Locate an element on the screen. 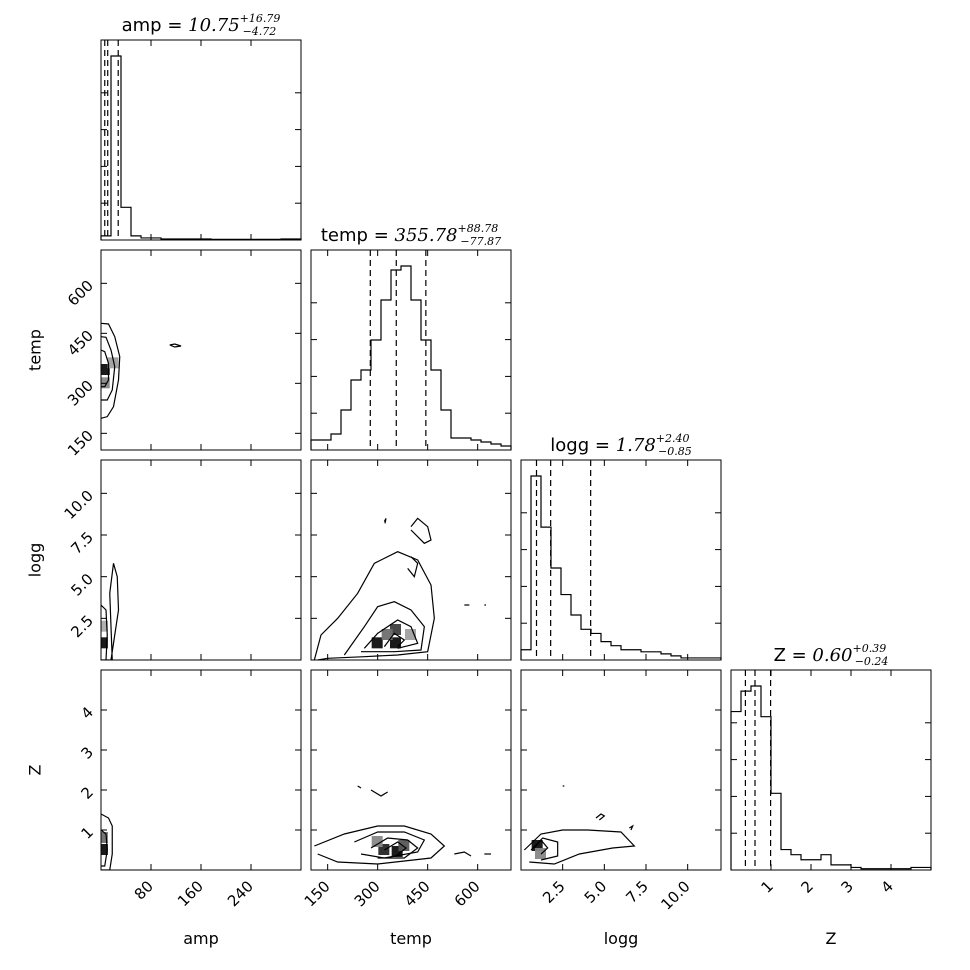 The image size is (970, 970). y-axis-label-Z: Z is located at coordinates (35, 769).